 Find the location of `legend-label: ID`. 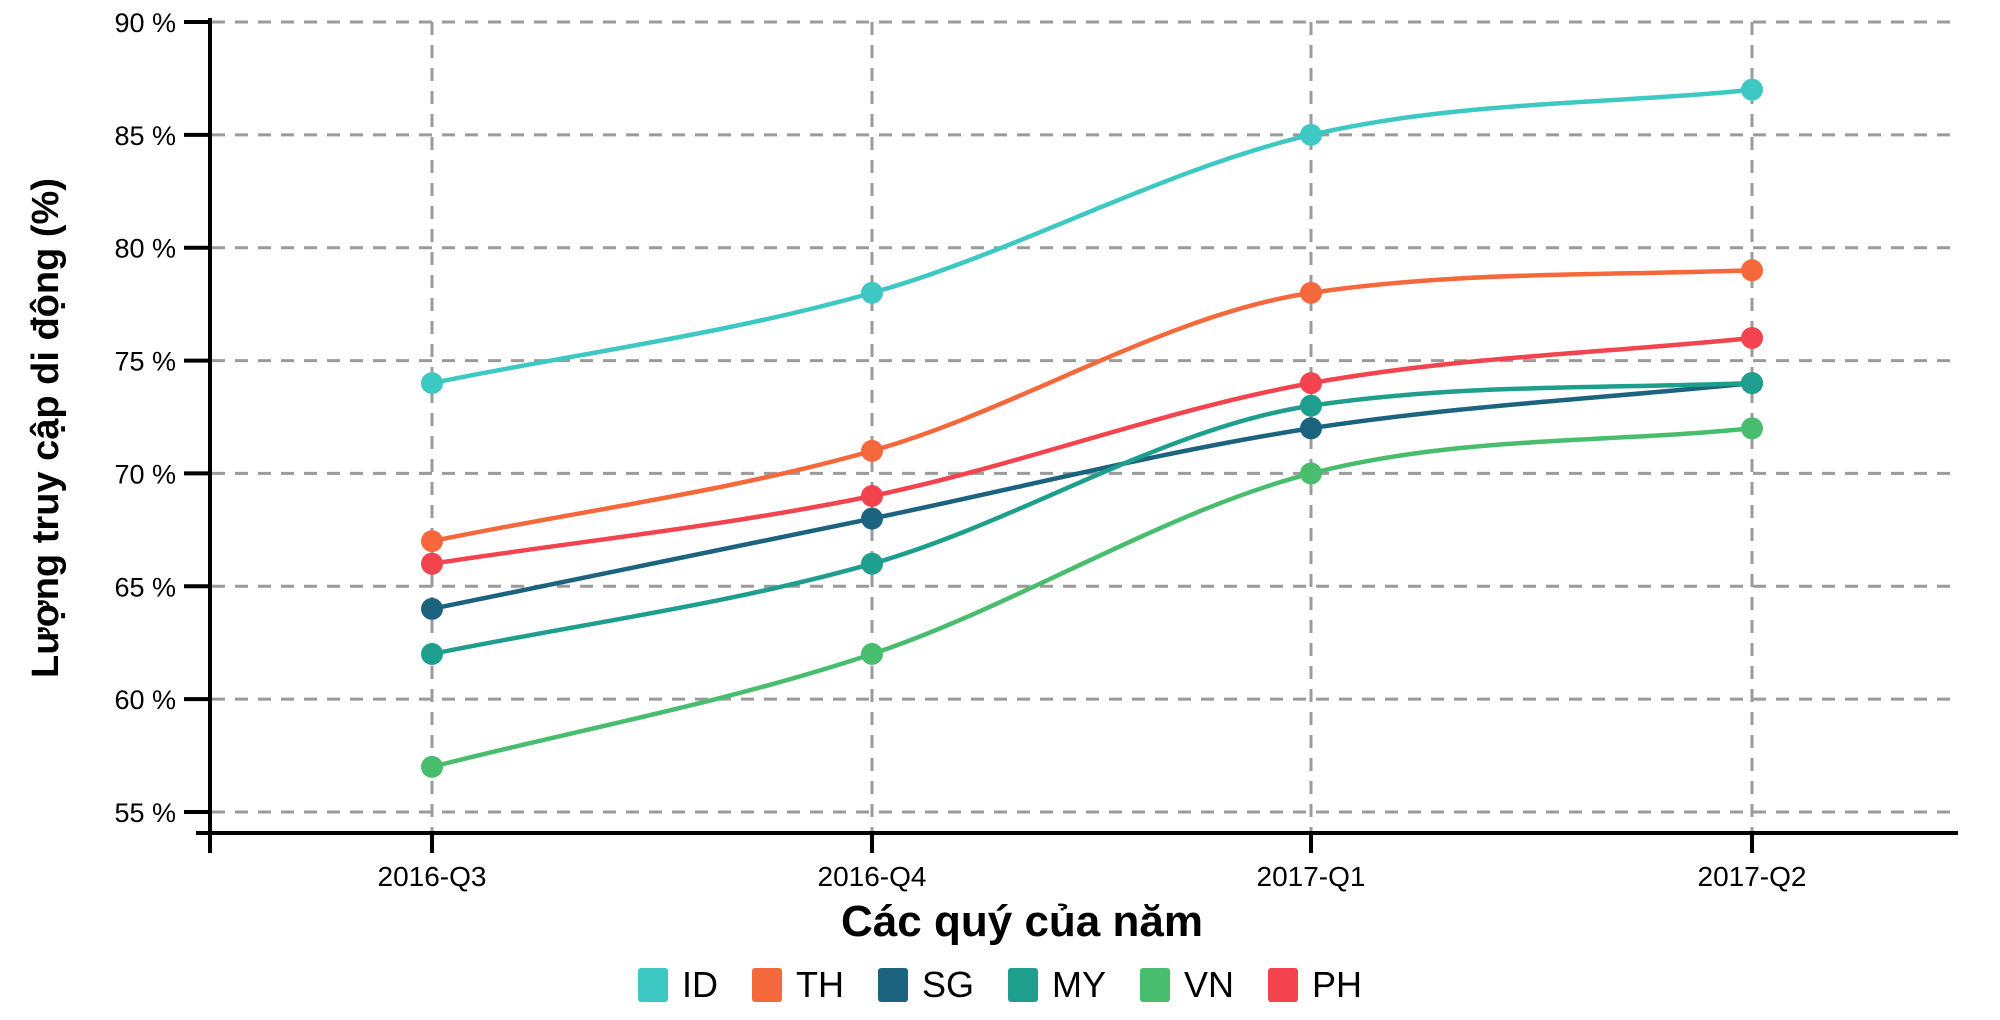

legend-label: ID is located at coordinates (699, 984).